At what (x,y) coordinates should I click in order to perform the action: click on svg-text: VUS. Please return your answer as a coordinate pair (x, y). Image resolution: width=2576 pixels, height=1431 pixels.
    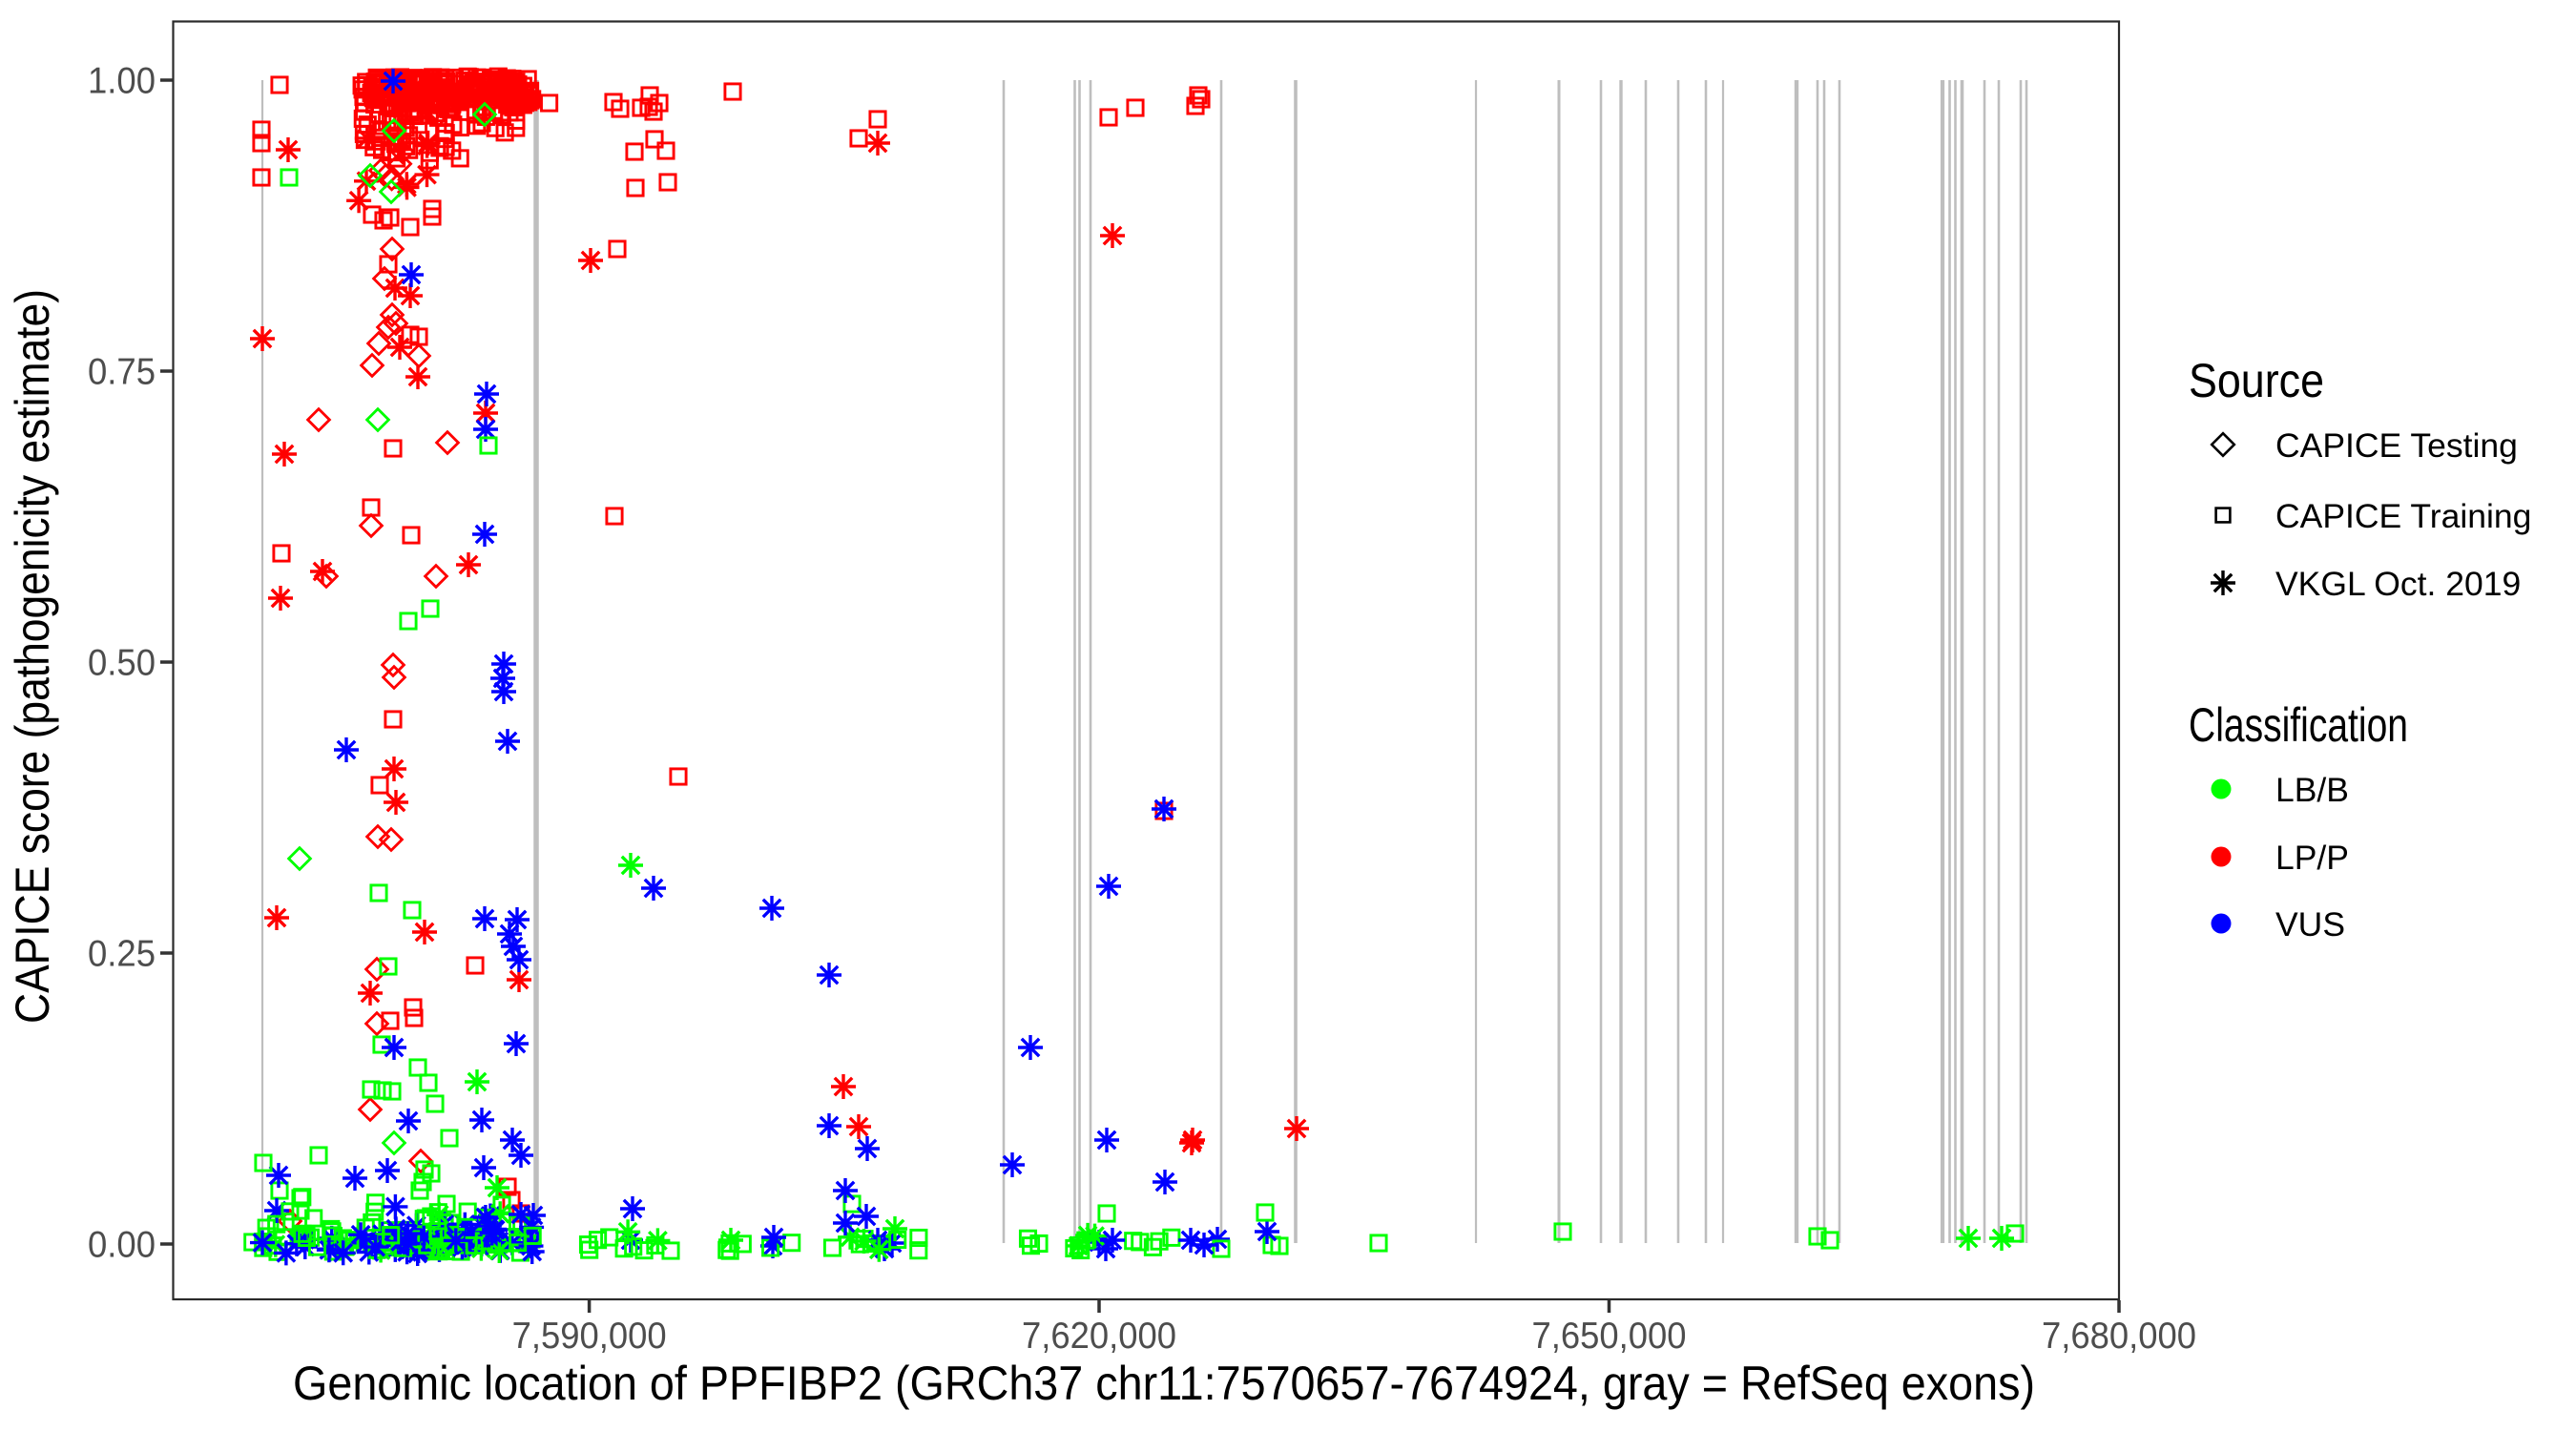
    Looking at the image, I should click on (2310, 924).